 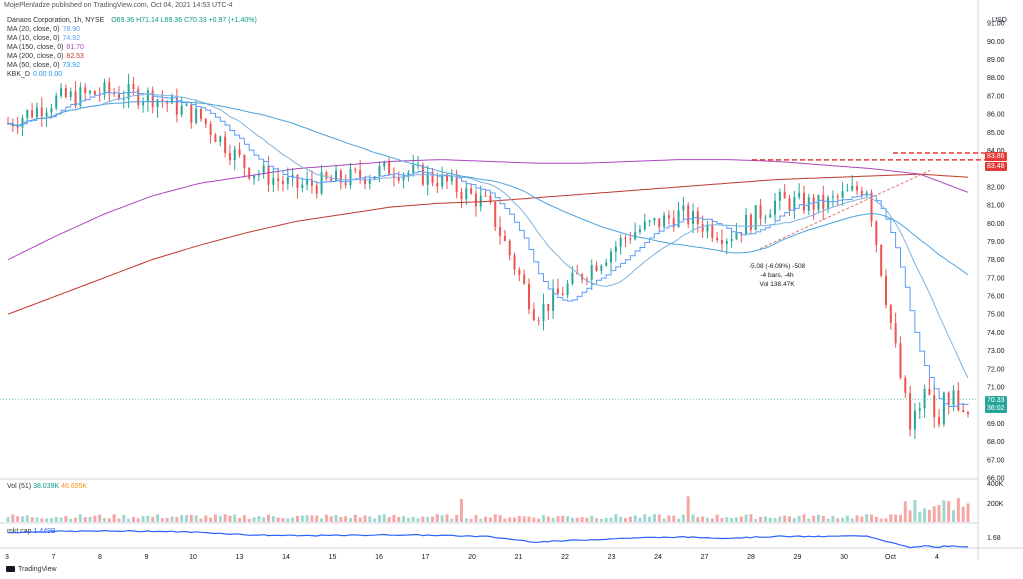 I want to click on volume-value-1: 38.039K, so click(x=46, y=486).